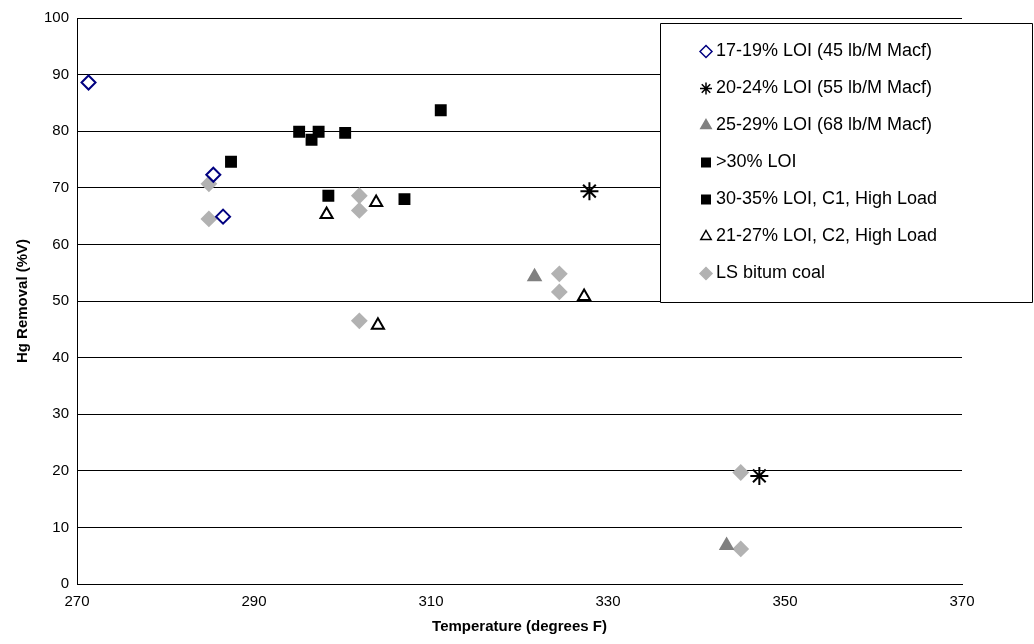 The width and height of the screenshot is (1034, 644). Describe the element at coordinates (61, 73) in the screenshot. I see `y-tick-label: 90` at that location.